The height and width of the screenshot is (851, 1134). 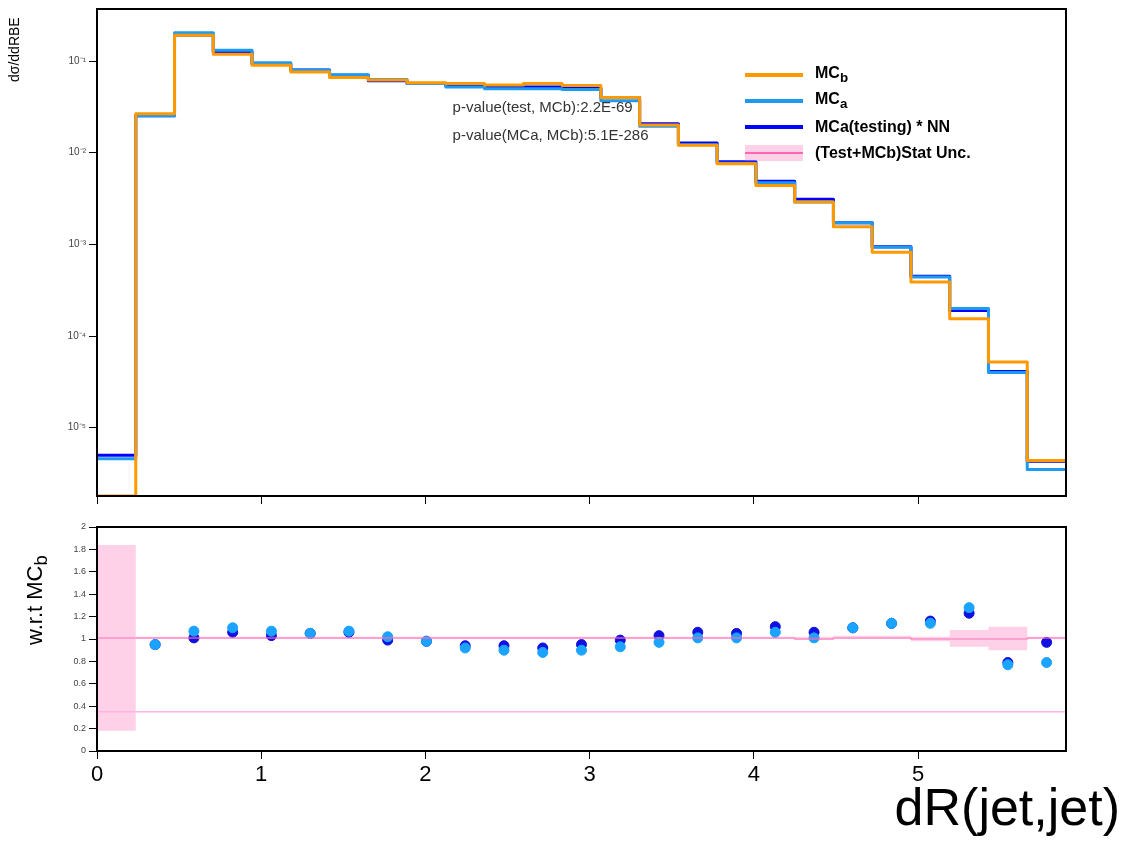 I want to click on legend-label: (Test+MCb)Stat Unc., so click(x=893, y=153).